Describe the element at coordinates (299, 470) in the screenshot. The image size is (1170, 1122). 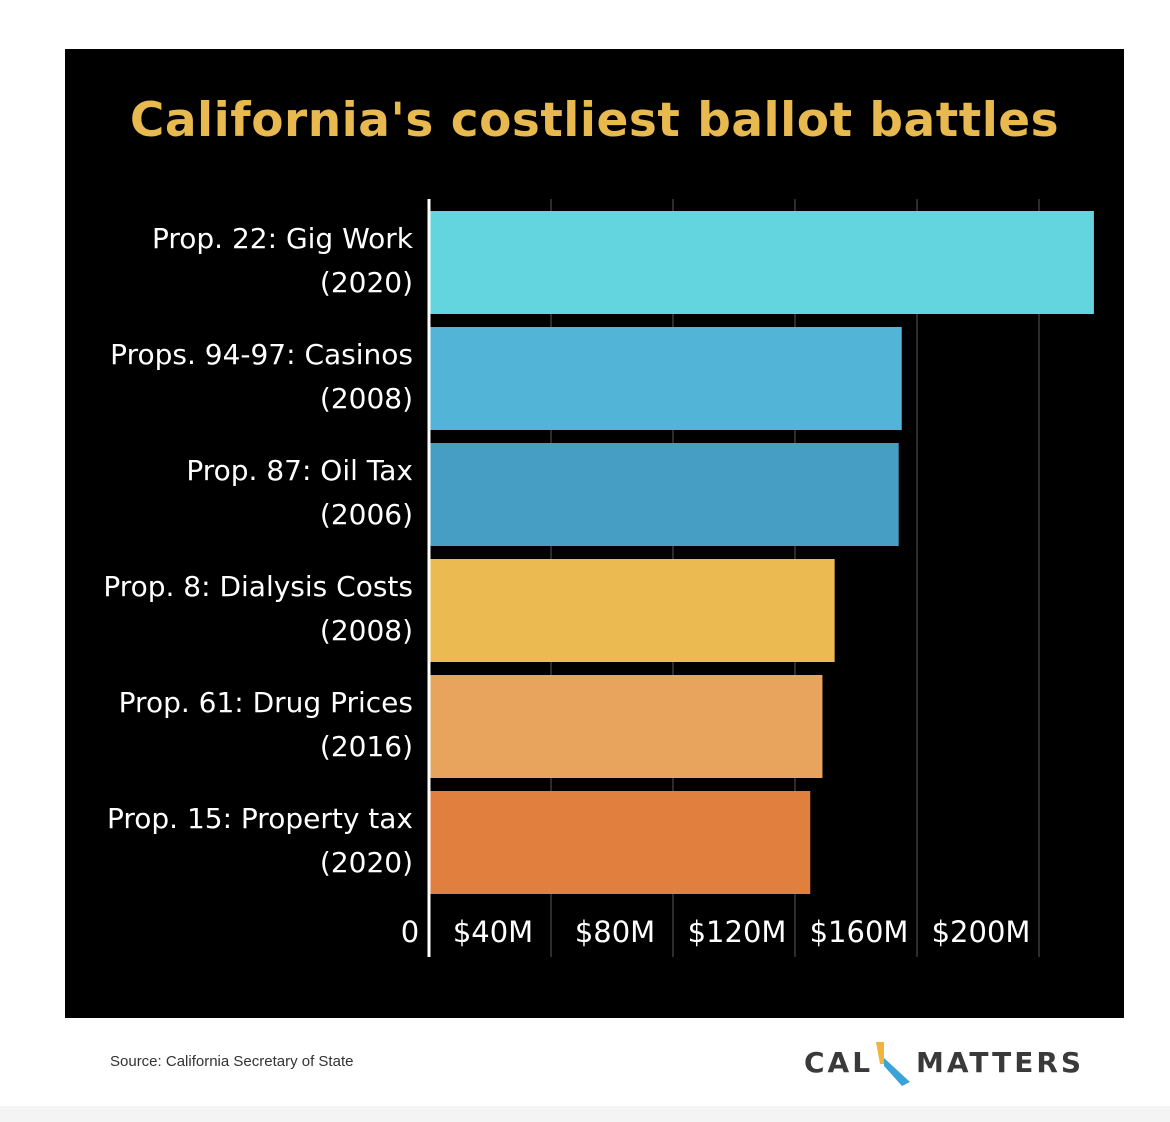
I see `category-label-2: Prop. 87: Oil Tax` at that location.